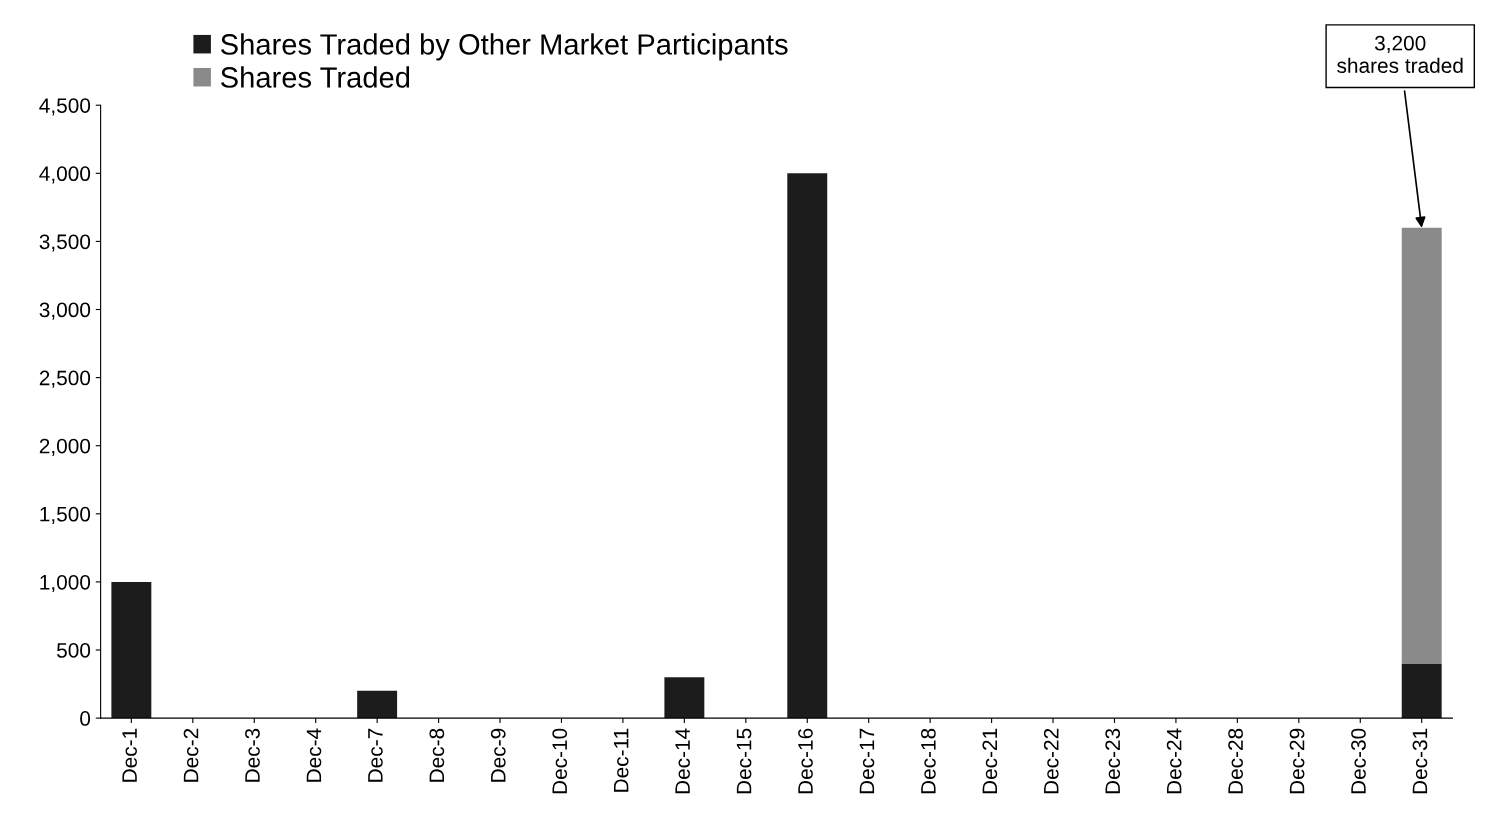 The image size is (1502, 835). Describe the element at coordinates (621, 760) in the screenshot. I see `x-tick-label: Dec-11` at that location.